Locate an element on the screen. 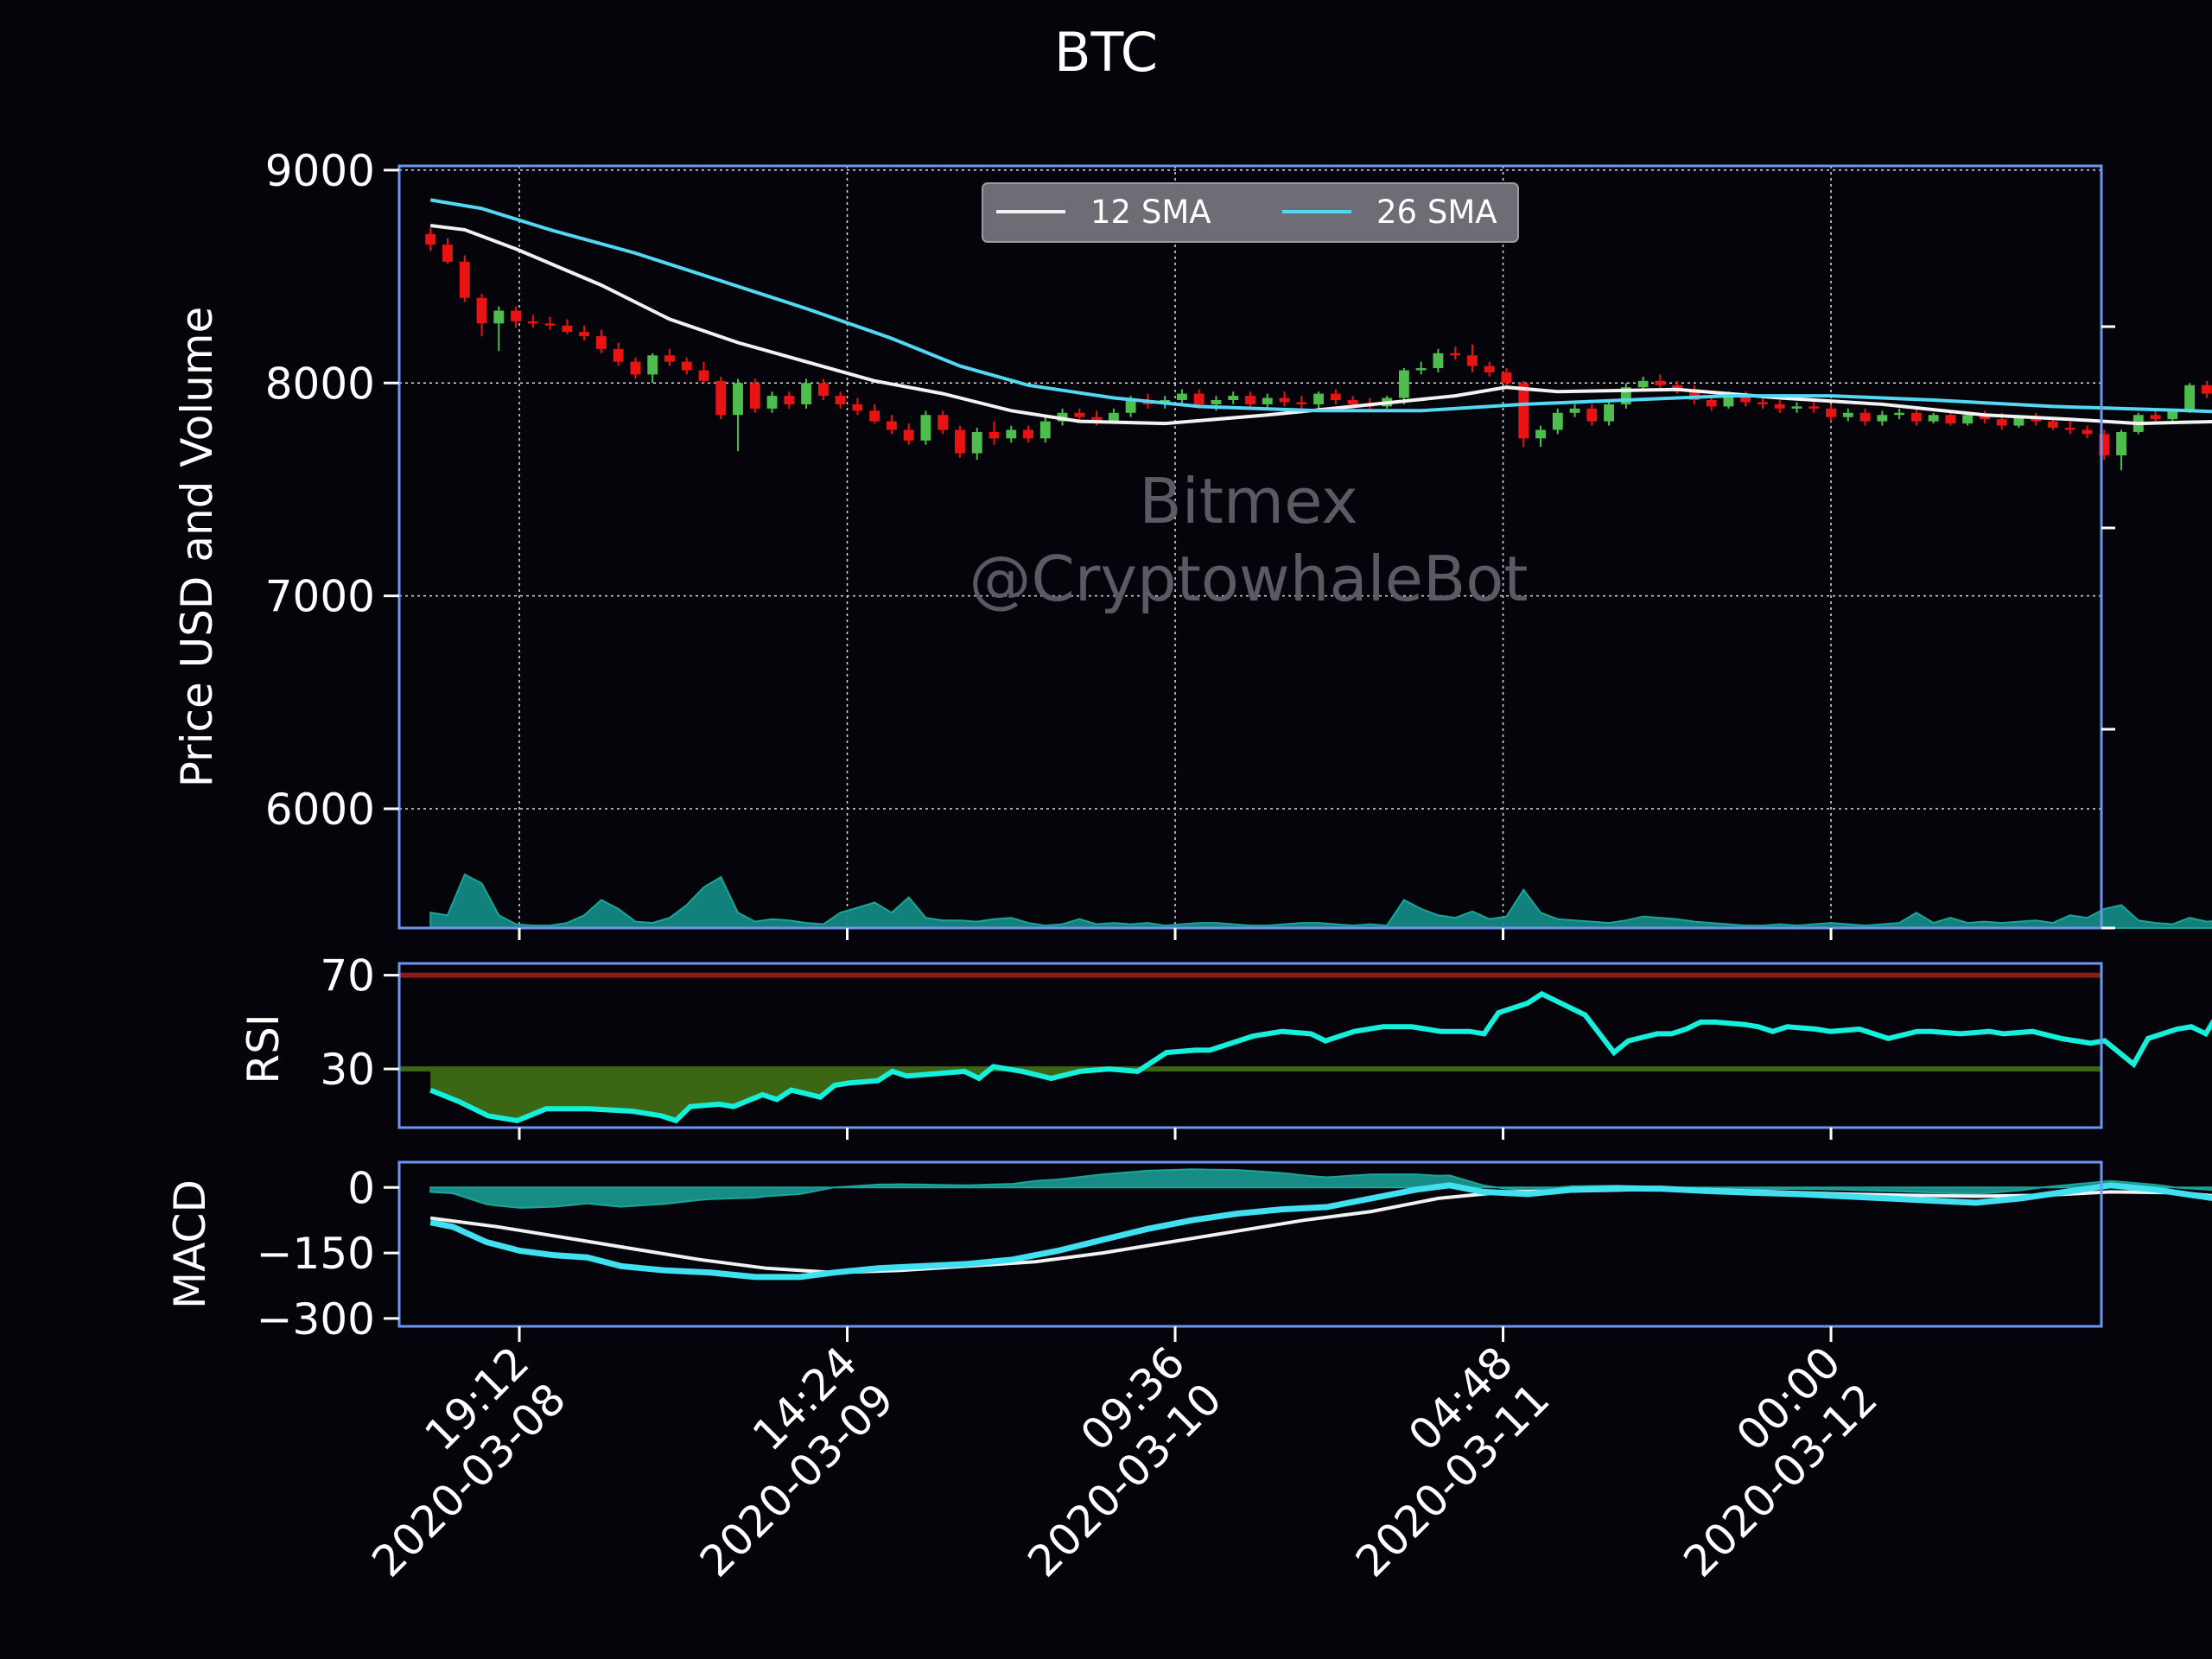 The height and width of the screenshot is (1659, 2212). rsi-series-line is located at coordinates (1320, 1057).